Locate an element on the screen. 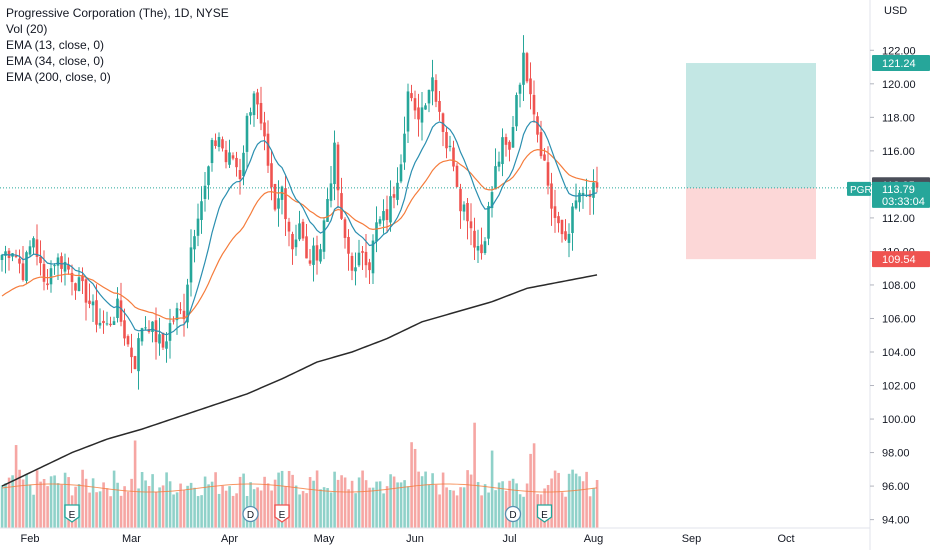  target-price-tag-bg is located at coordinates (901, 63).